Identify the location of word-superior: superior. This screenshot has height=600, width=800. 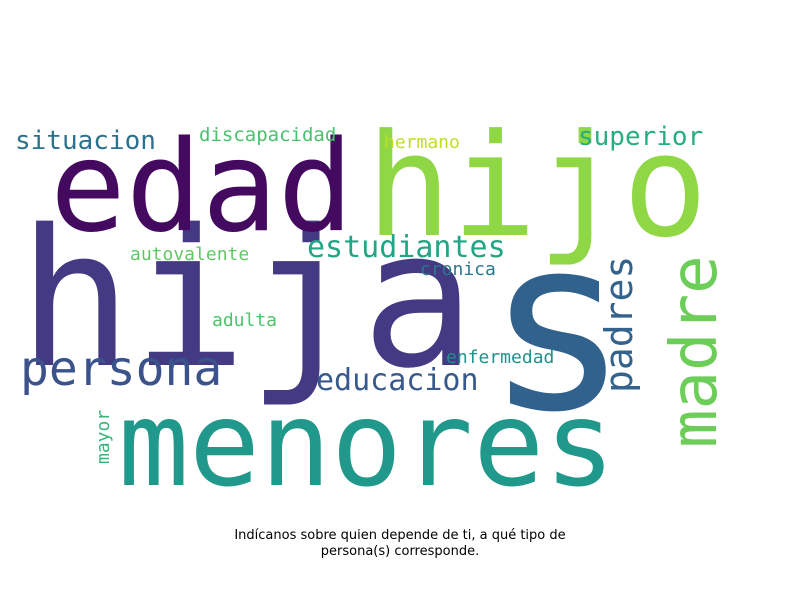
(641, 137).